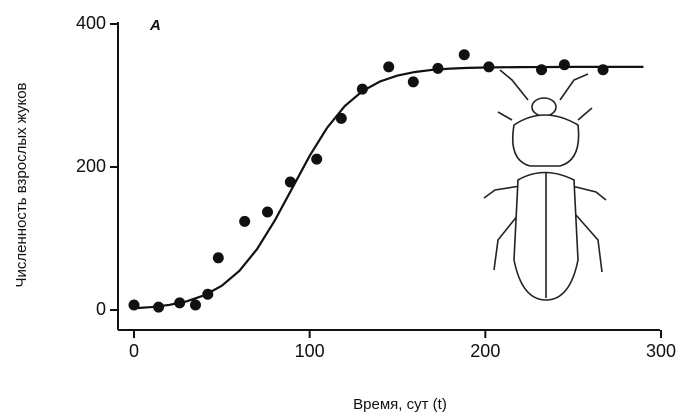 This screenshot has height=416, width=683. I want to click on annotation: А, so click(155, 25).